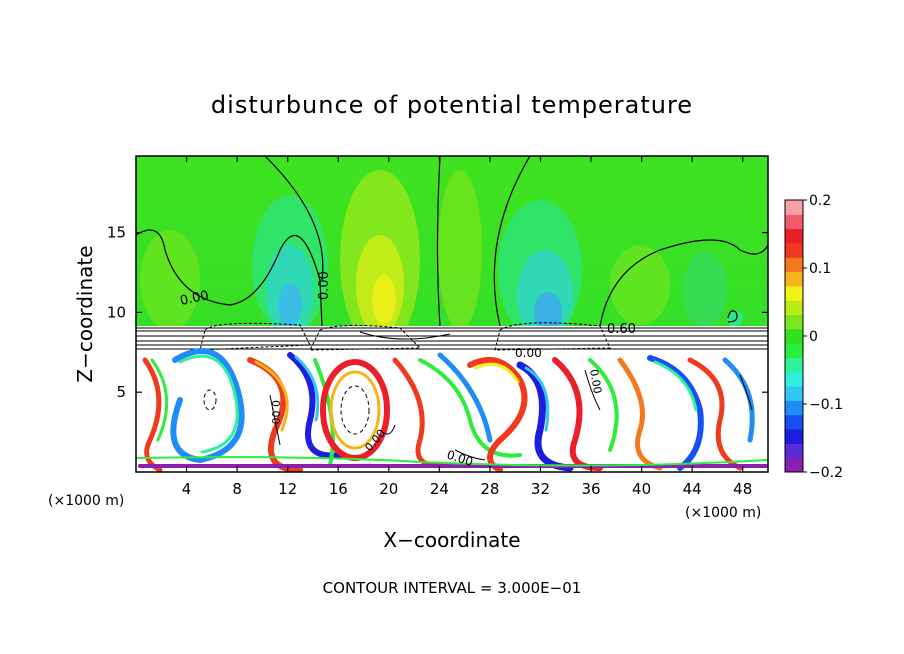  What do you see at coordinates (338, 489) in the screenshot?
I see `x-tick-label: 16` at bounding box center [338, 489].